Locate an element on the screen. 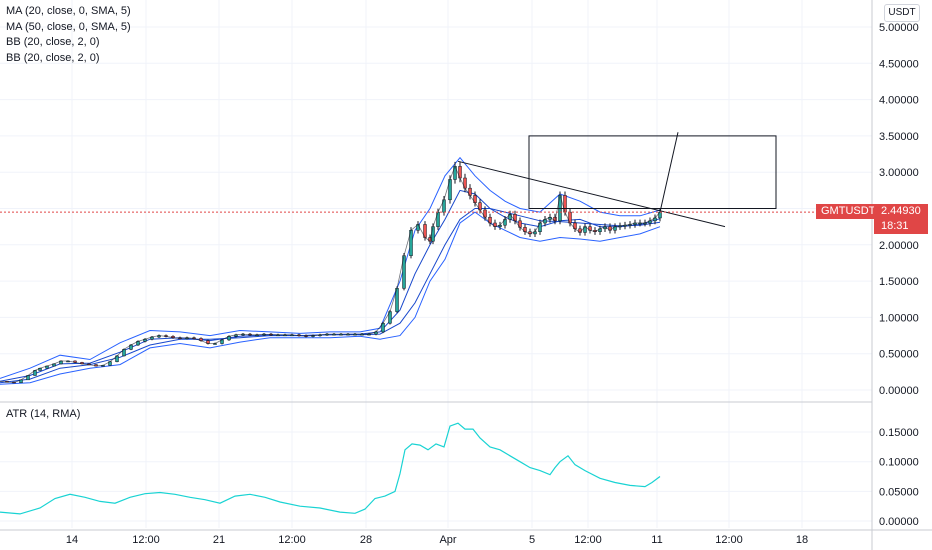 The image size is (932, 550). last-price-tag: 2.44930 18:31 is located at coordinates (901, 219).